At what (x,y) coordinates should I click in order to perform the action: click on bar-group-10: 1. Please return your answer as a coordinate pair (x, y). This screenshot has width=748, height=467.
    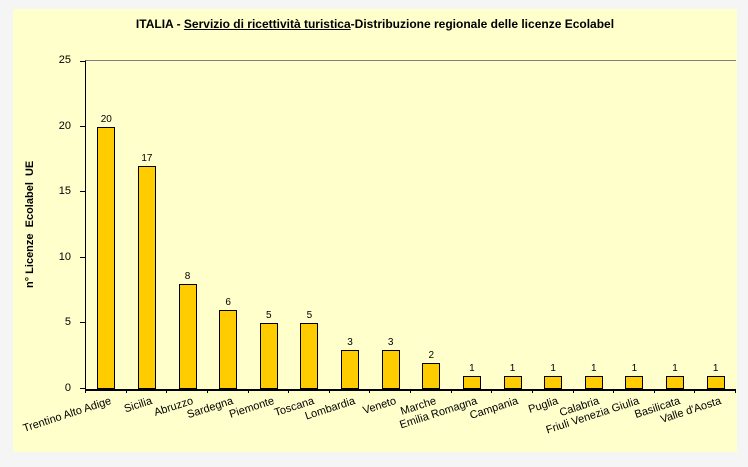
    Looking at the image, I should click on (472, 225).